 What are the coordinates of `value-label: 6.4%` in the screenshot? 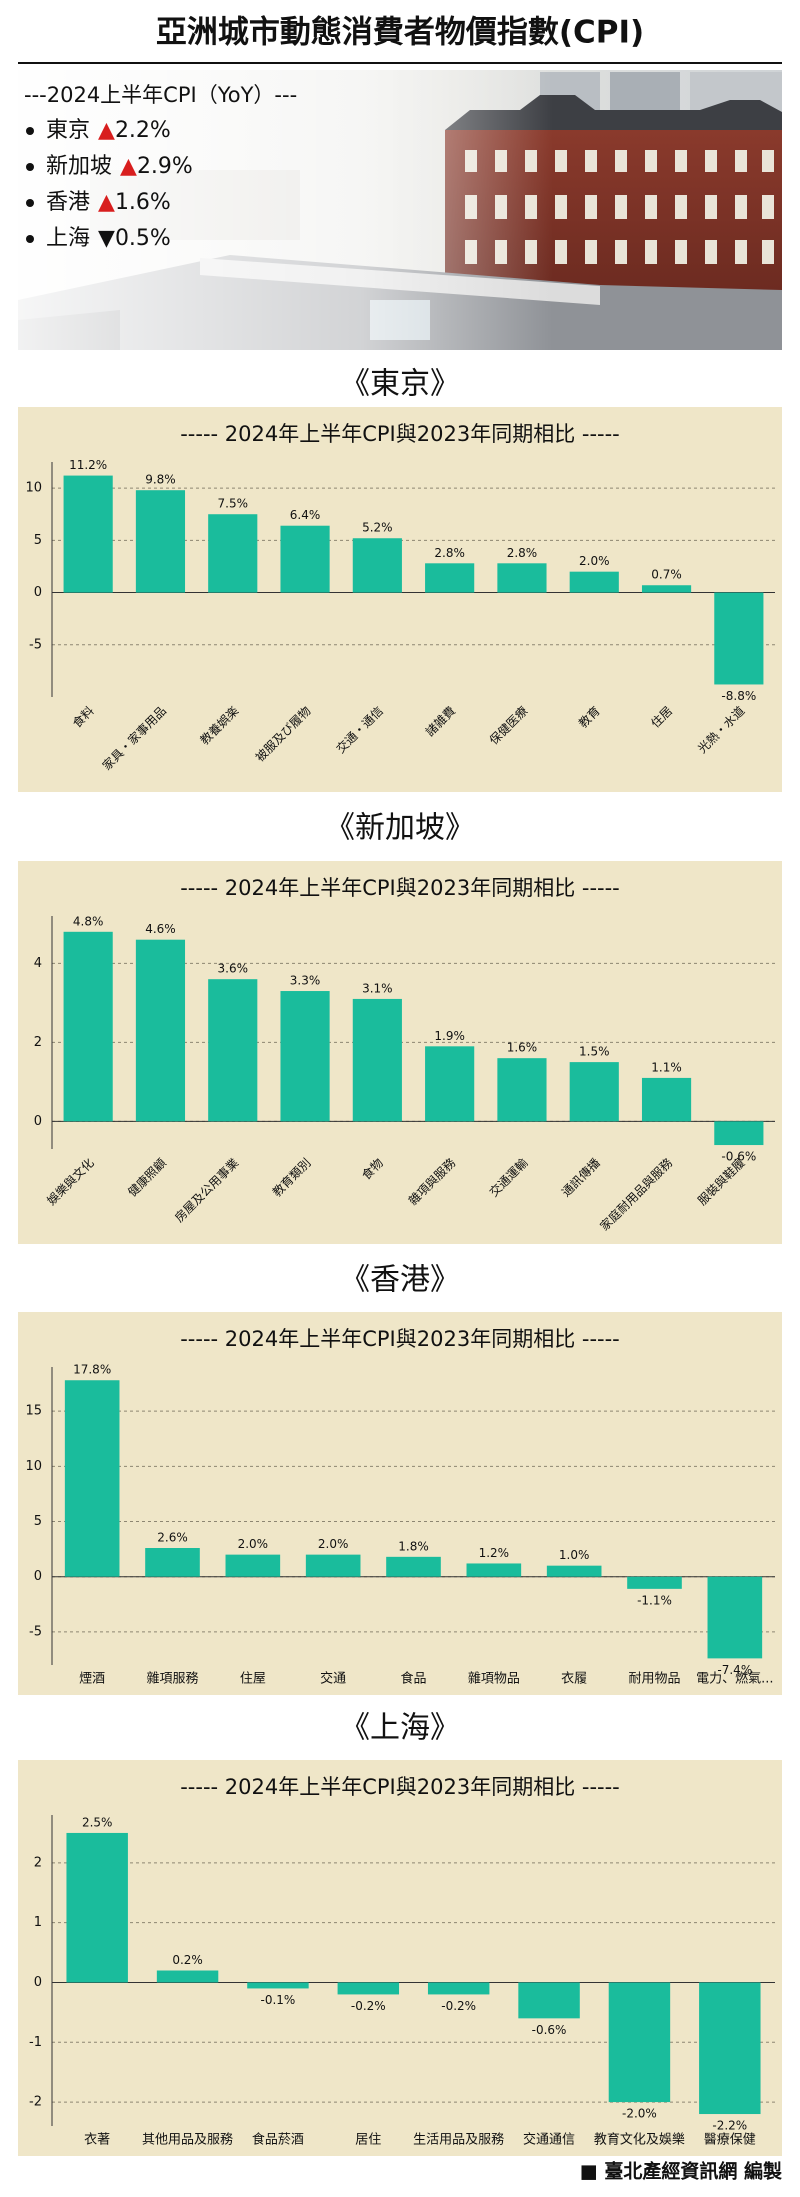 It's located at (305, 515).